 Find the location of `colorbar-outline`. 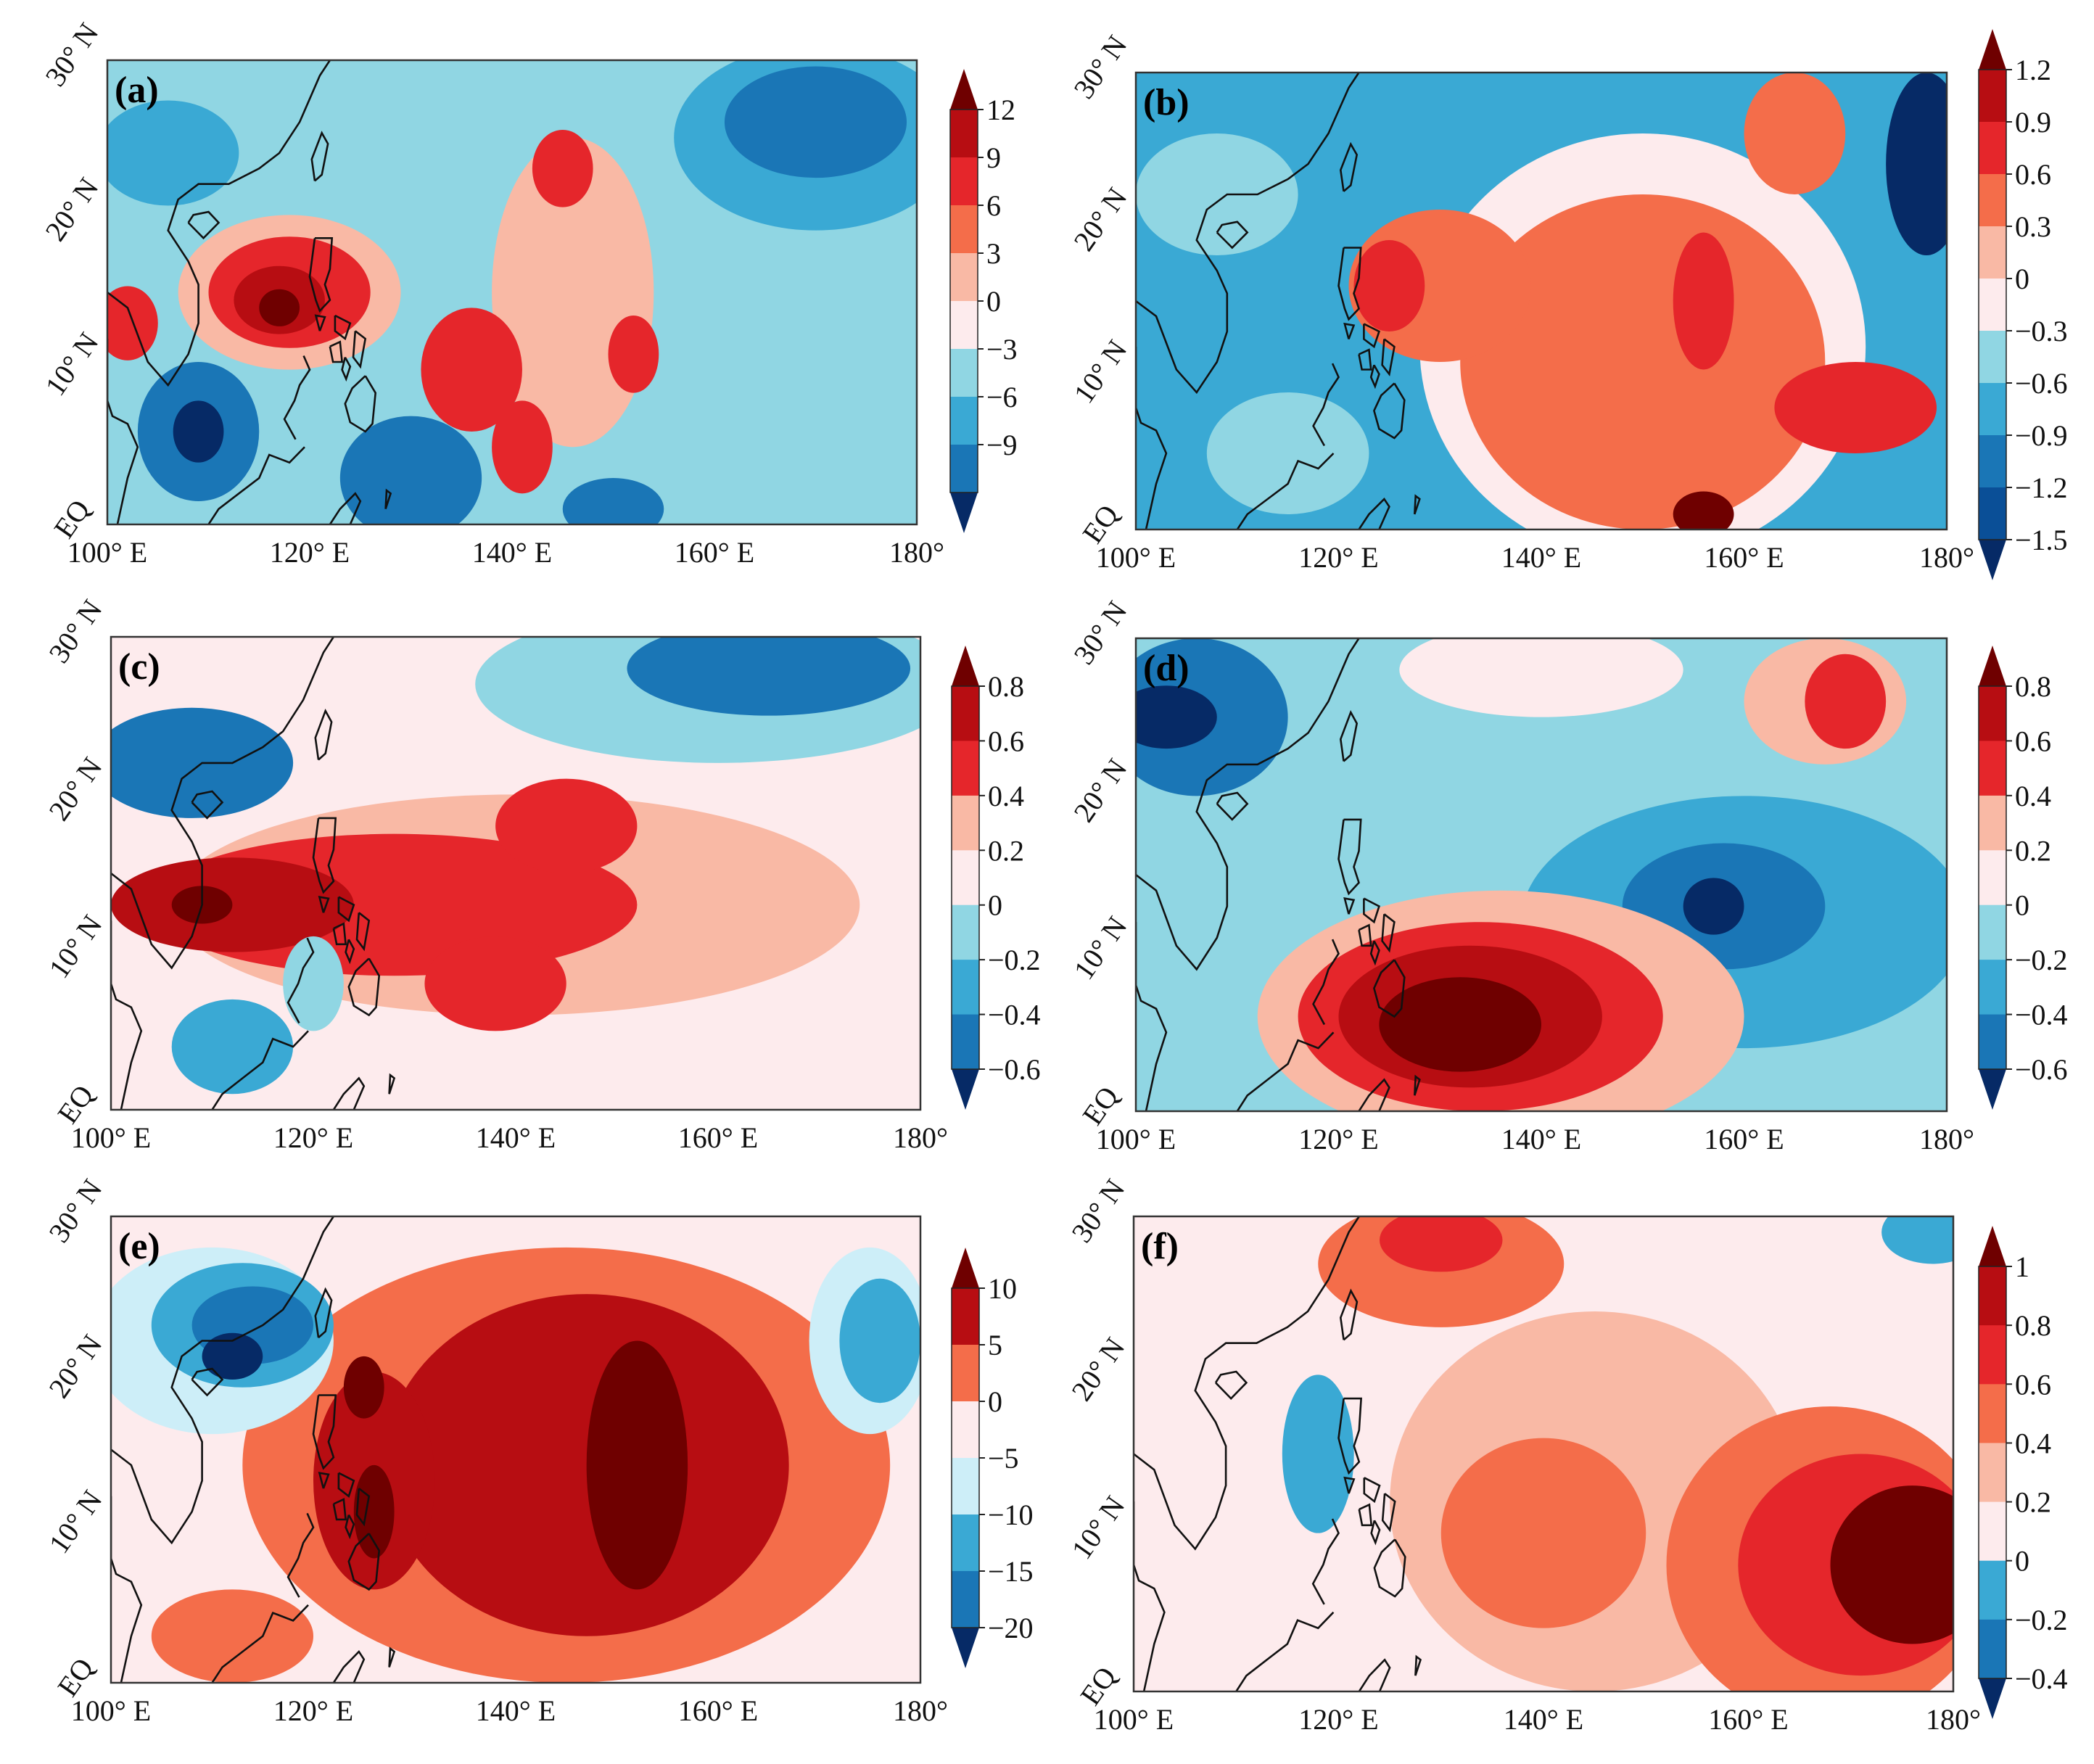

colorbar-outline is located at coordinates (966, 877).